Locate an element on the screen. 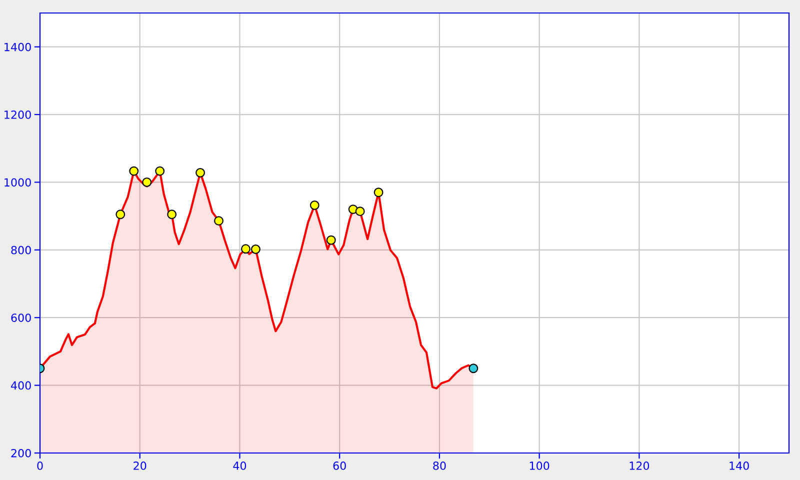 This screenshot has height=480, width=800. y-tick-label: 1200 is located at coordinates (17, 114).